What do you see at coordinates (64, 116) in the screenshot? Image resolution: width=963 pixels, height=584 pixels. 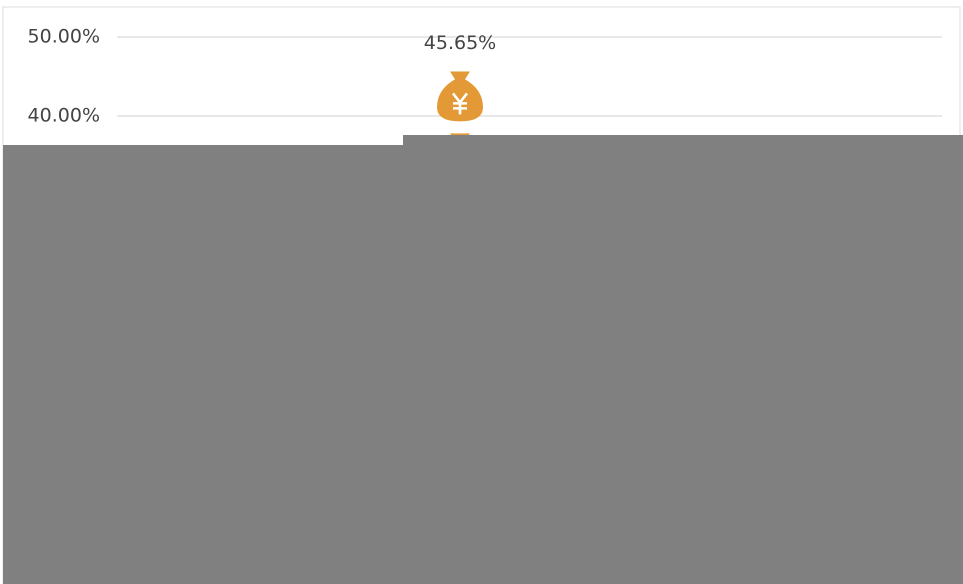 I see `y-tick-label: 40.00%` at bounding box center [64, 116].